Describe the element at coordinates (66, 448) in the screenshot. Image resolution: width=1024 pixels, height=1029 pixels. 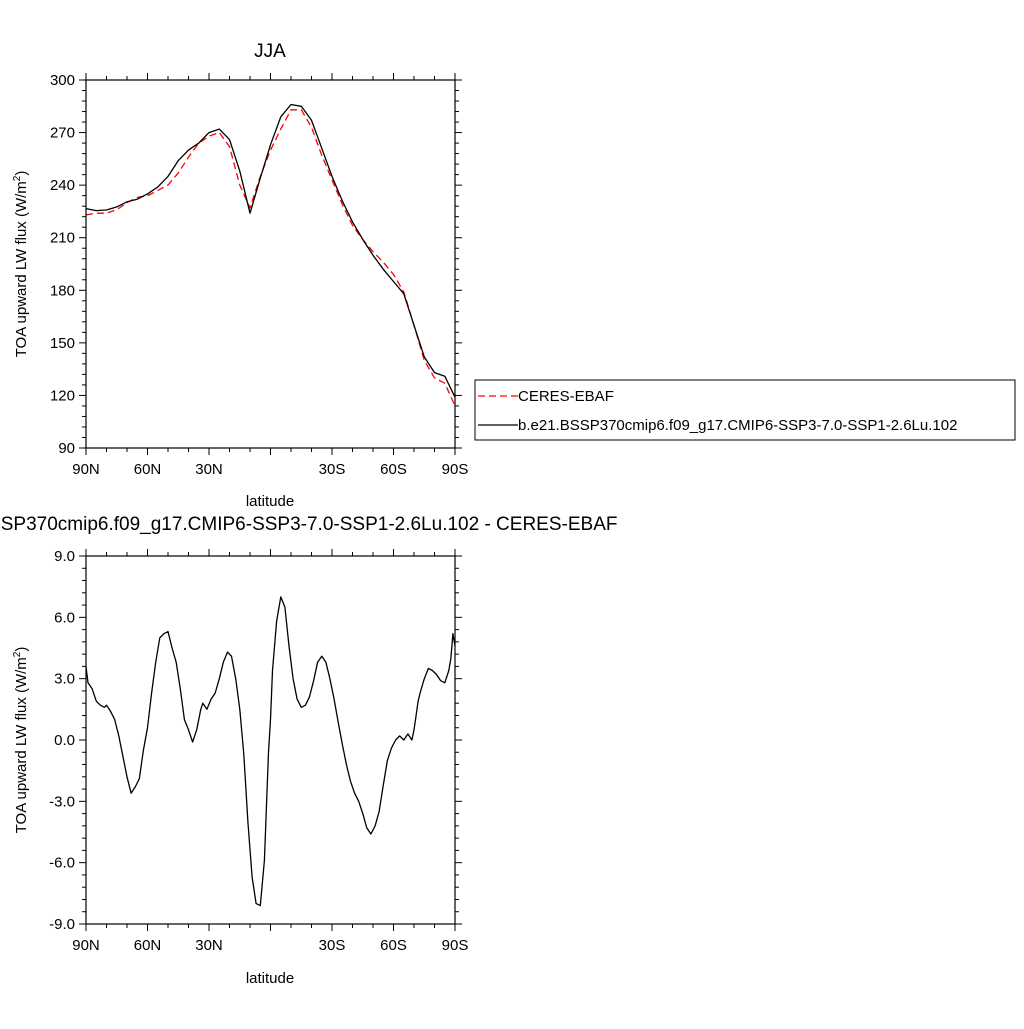
I see `top-y-tick-label: 90` at that location.